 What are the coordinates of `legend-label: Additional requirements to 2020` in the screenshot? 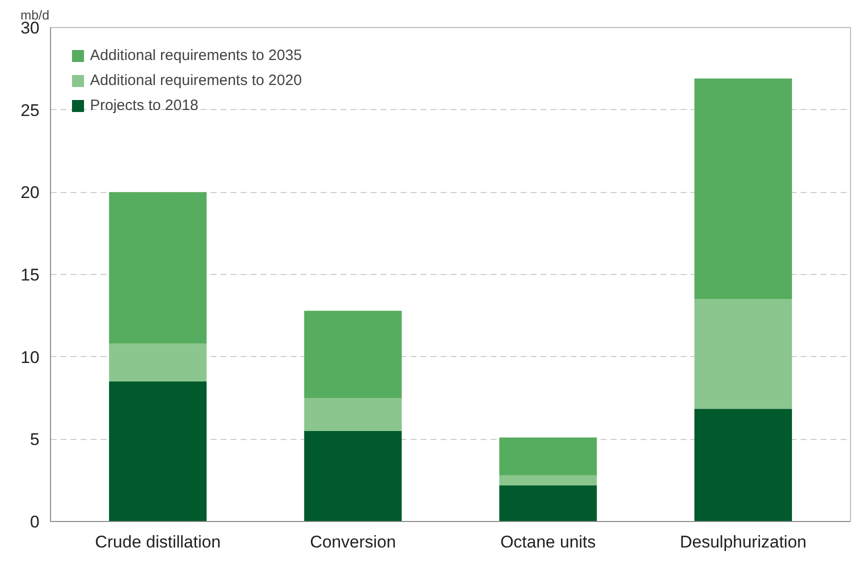 It's located at (196, 80).